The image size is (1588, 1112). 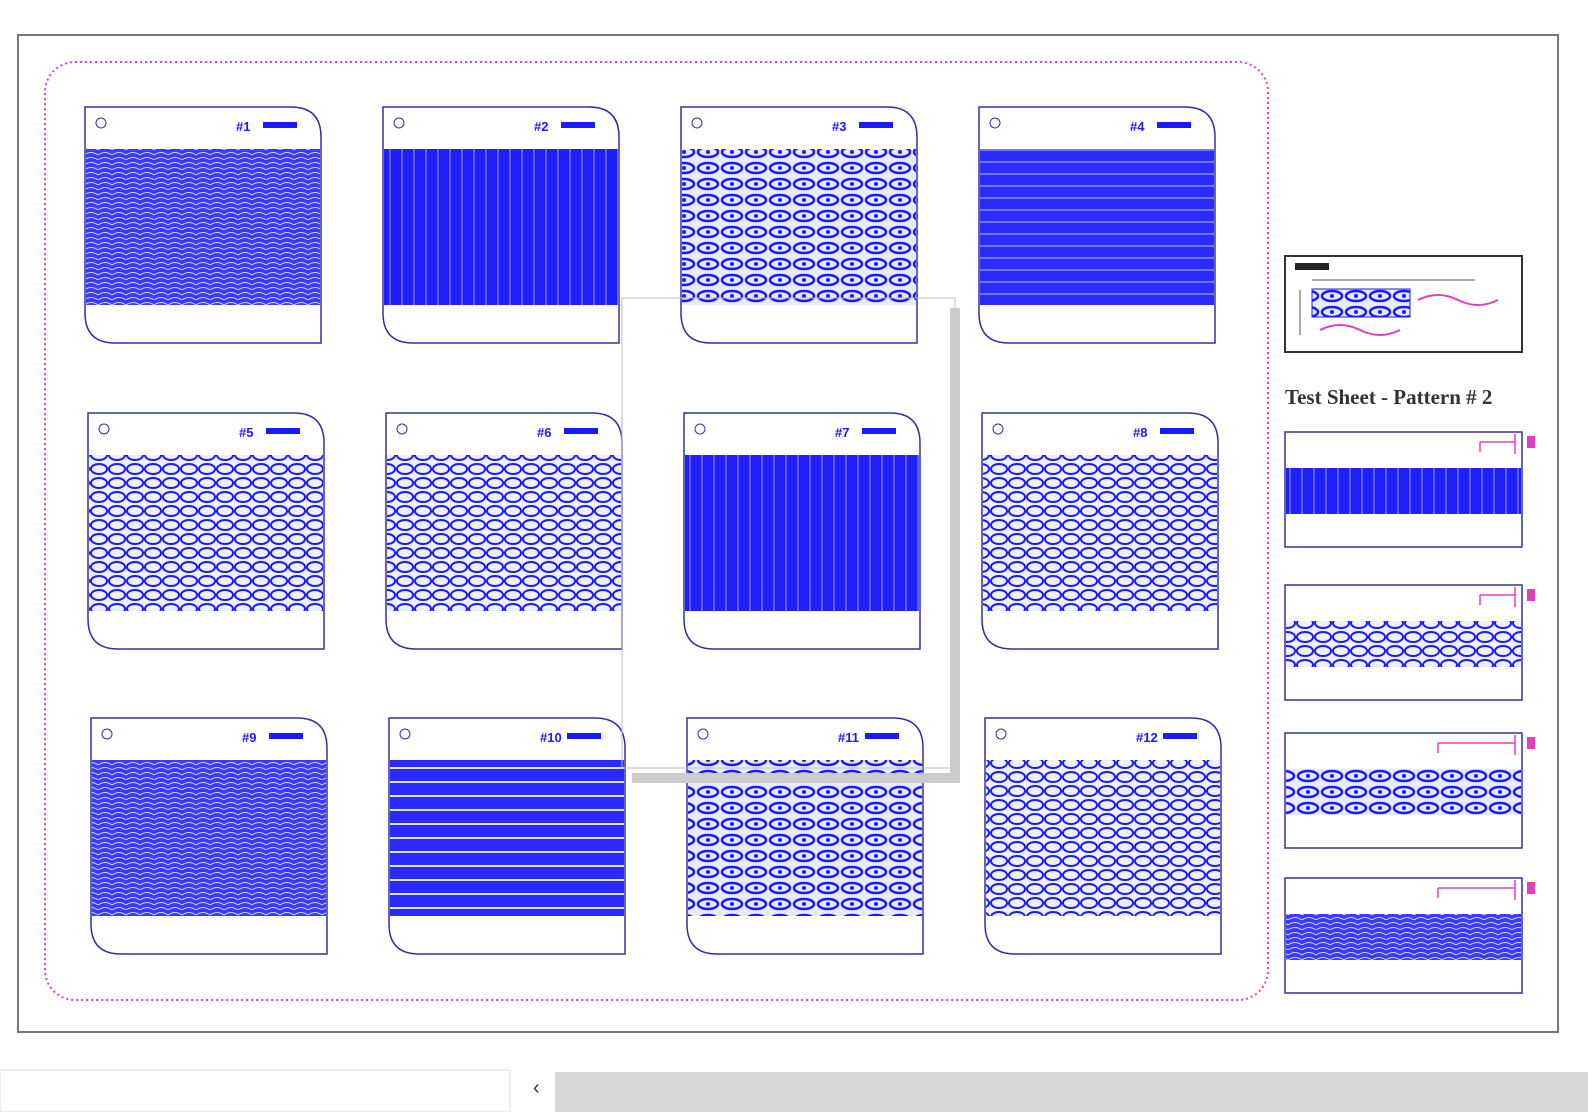 I want to click on tile-label: #5, so click(x=246, y=432).